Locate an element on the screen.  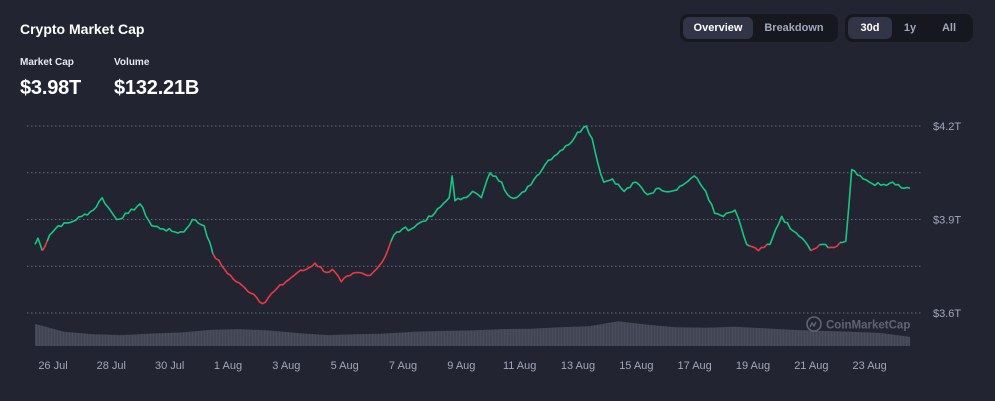
coinmarketcap-logo-mark is located at coordinates (813, 324).